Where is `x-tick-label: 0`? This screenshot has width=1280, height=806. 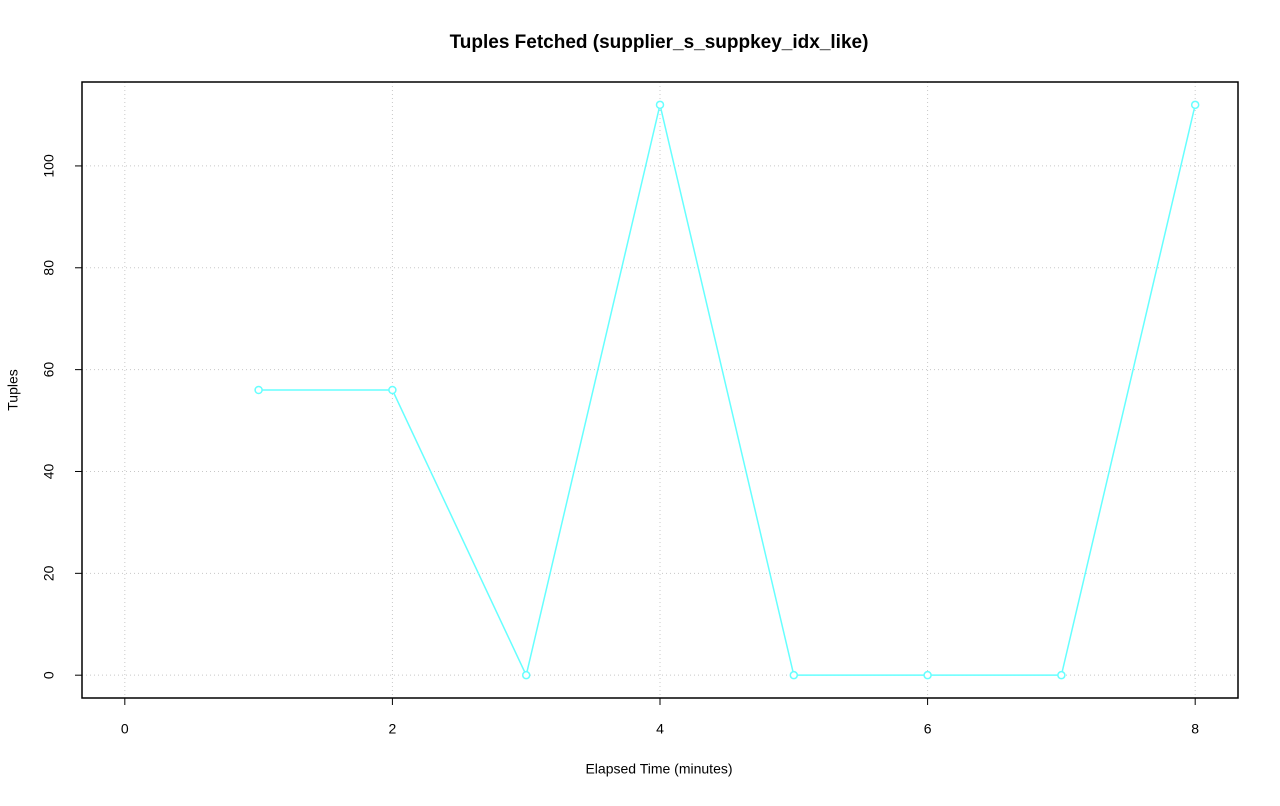
x-tick-label: 0 is located at coordinates (125, 729).